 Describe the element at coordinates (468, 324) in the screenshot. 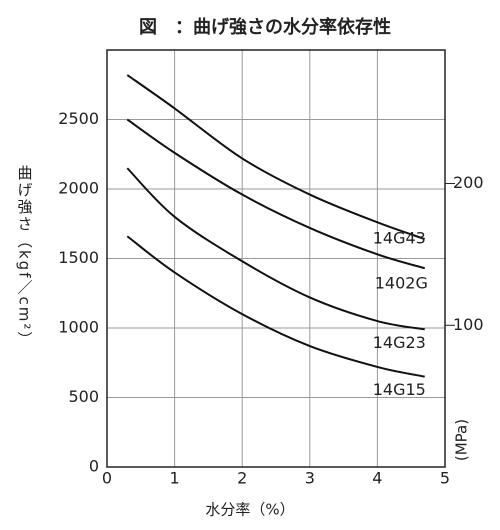

I see `y2-tick-label: 100` at that location.